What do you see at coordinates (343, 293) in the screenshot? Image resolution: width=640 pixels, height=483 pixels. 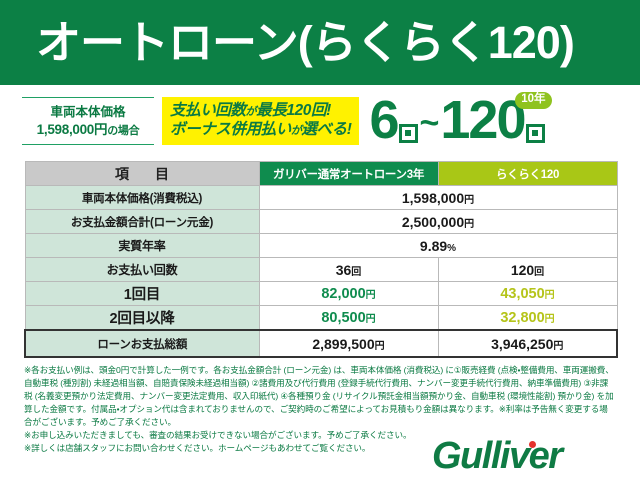 I see `cell-value: 82,000` at bounding box center [343, 293].